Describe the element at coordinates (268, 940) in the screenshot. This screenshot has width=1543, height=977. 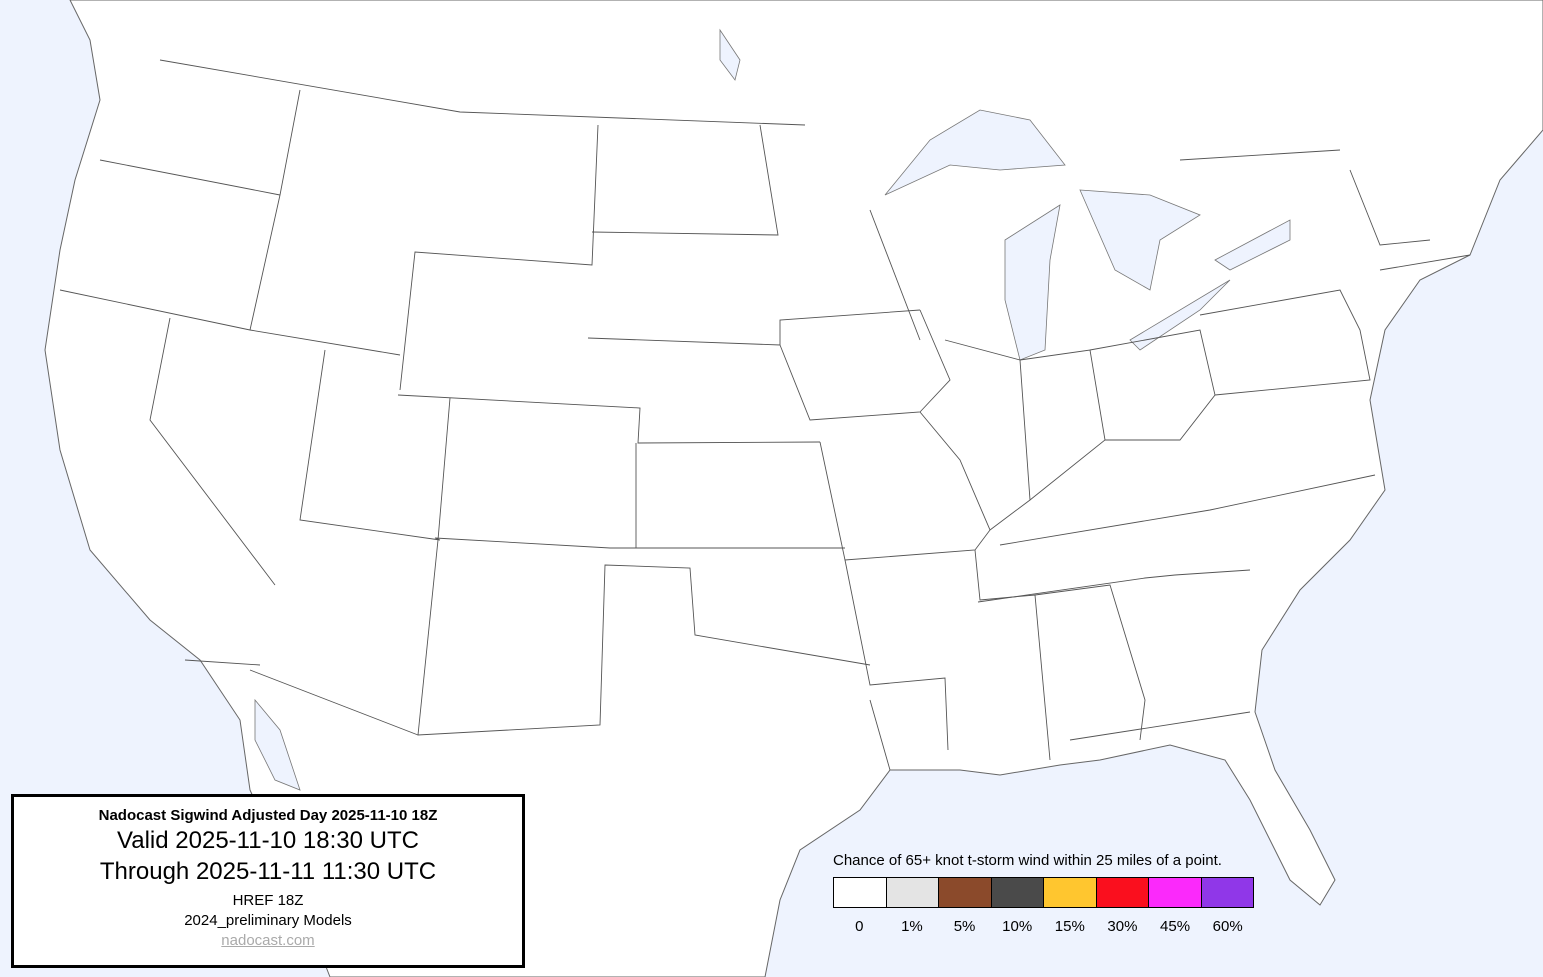
I see `nadocast-link: nadocast.com` at that location.